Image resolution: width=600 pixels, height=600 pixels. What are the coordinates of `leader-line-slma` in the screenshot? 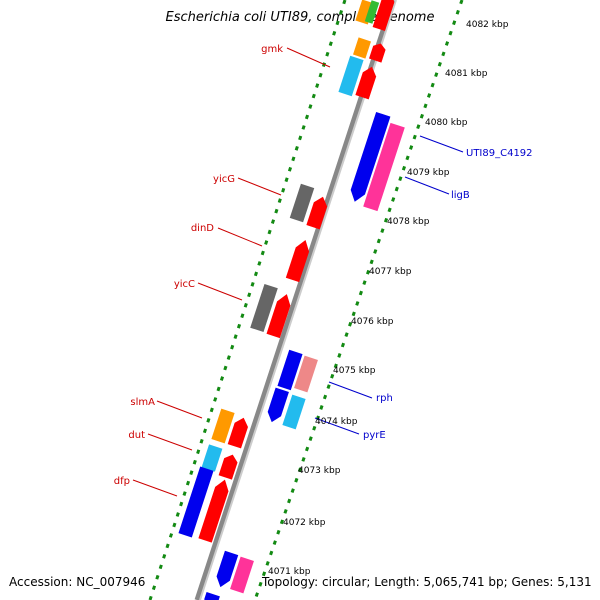 It's located at (179, 409).